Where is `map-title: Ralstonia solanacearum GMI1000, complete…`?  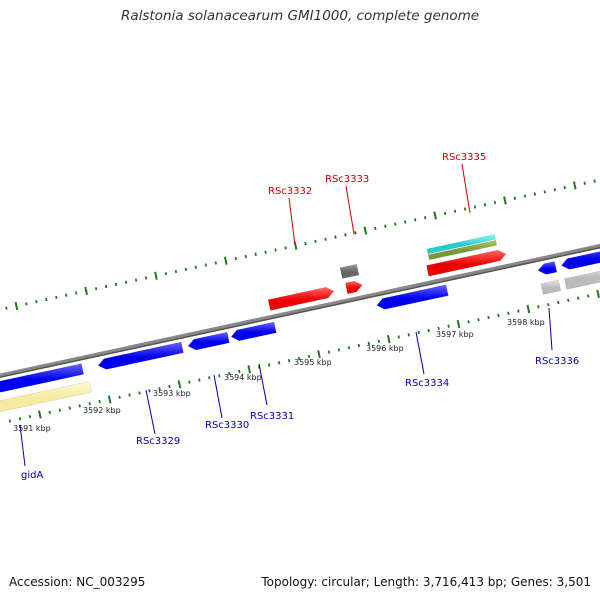
map-title: Ralstonia solanacearum GMI1000, complete… is located at coordinates (300, 16).